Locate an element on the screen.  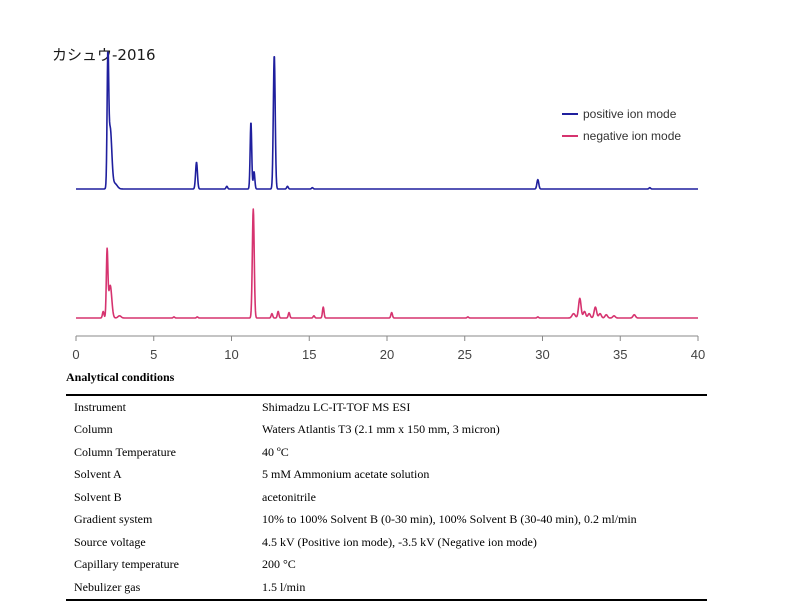
condition-value: 200 °C is located at coordinates (279, 564).